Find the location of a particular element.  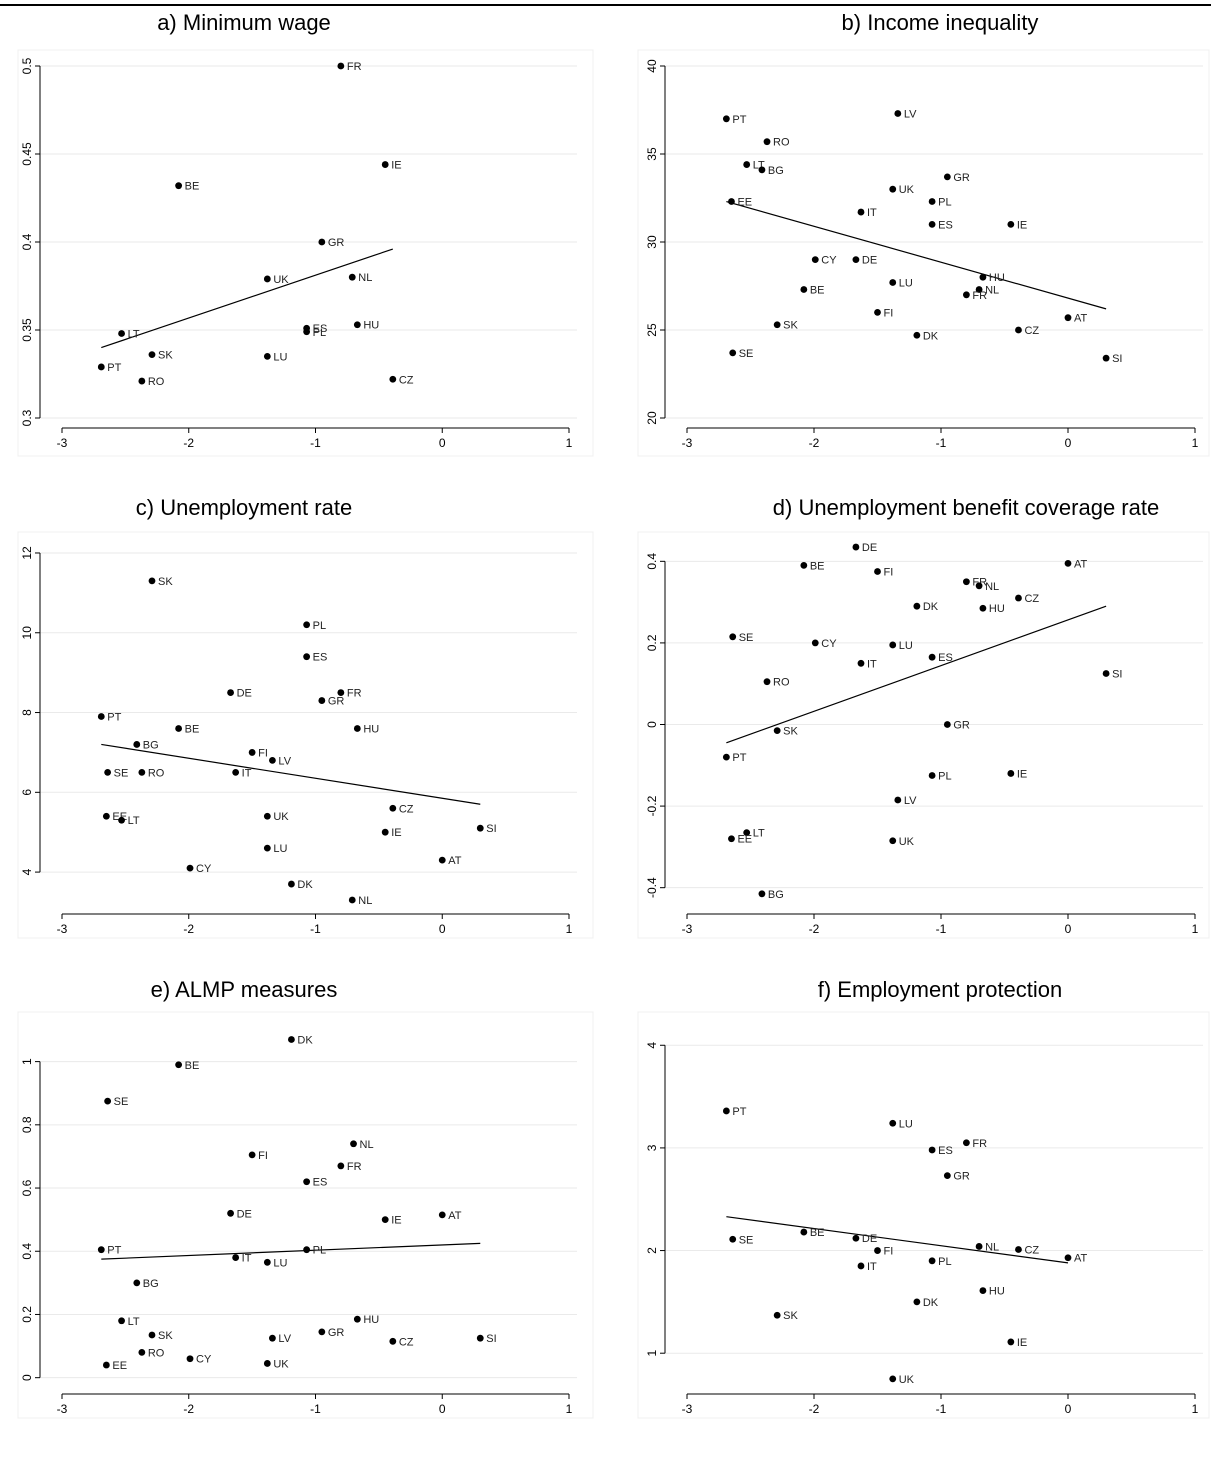

point-label: IE is located at coordinates (1022, 1343).